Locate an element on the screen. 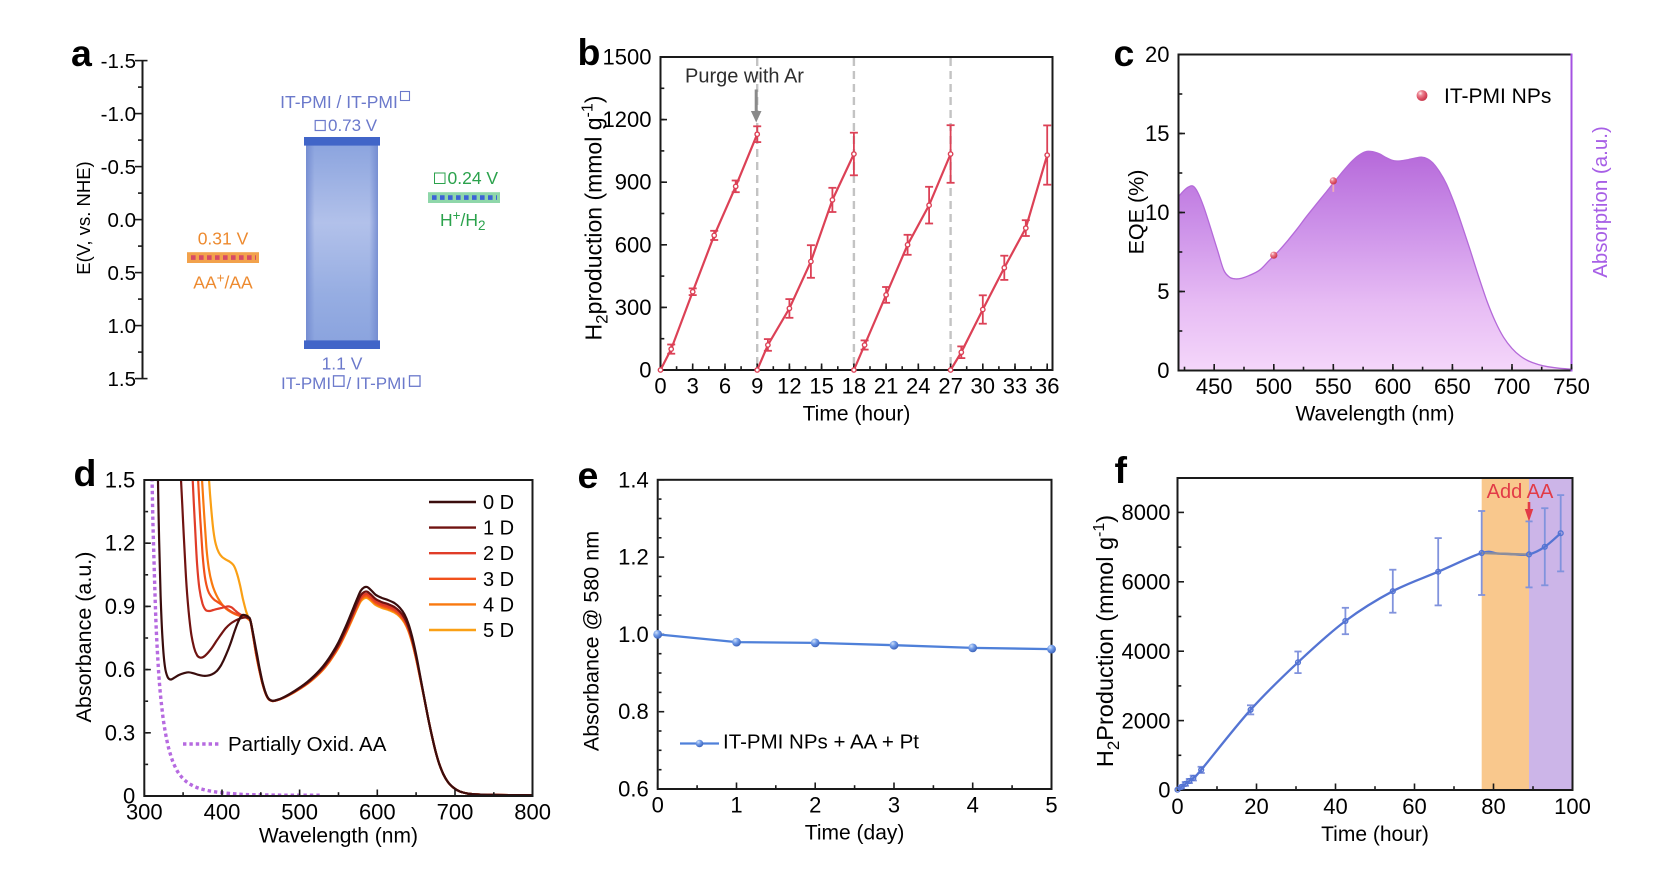 Image resolution: width=1674 pixels, height=896 pixels. svg-text: 6 is located at coordinates (725, 386).